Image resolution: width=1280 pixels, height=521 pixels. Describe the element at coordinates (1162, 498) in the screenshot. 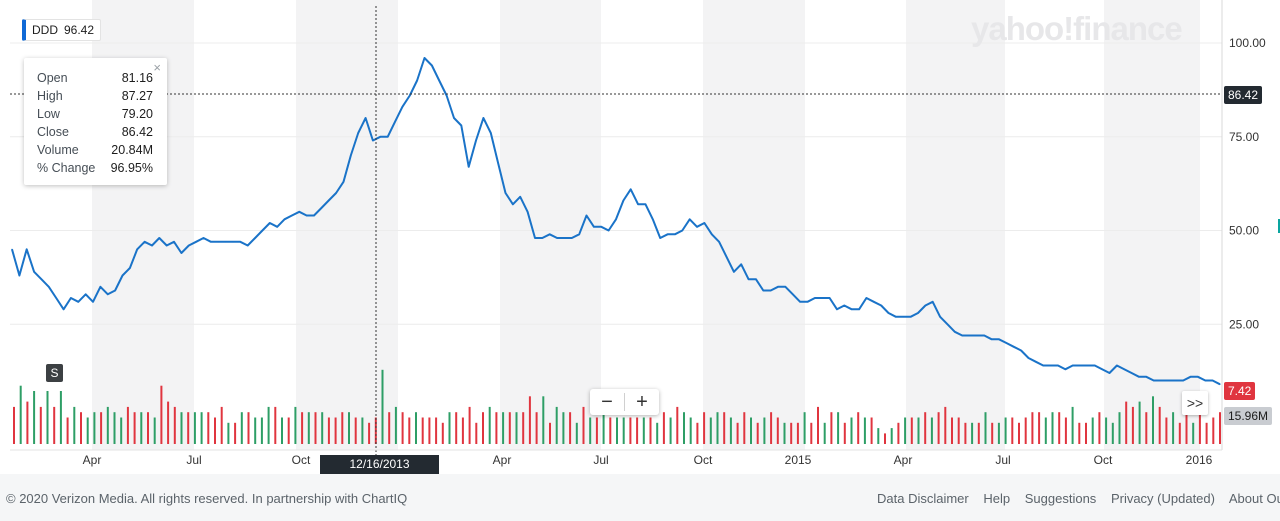

I see `footer-link-privacy: Privacy (Updated)` at that location.